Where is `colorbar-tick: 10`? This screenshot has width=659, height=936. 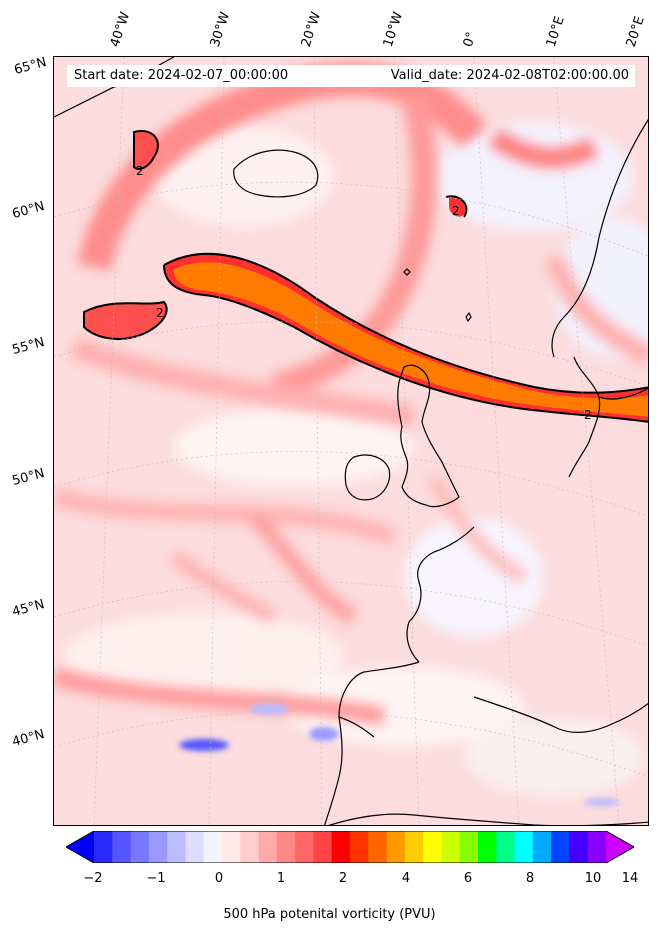
colorbar-tick: 10 is located at coordinates (593, 878).